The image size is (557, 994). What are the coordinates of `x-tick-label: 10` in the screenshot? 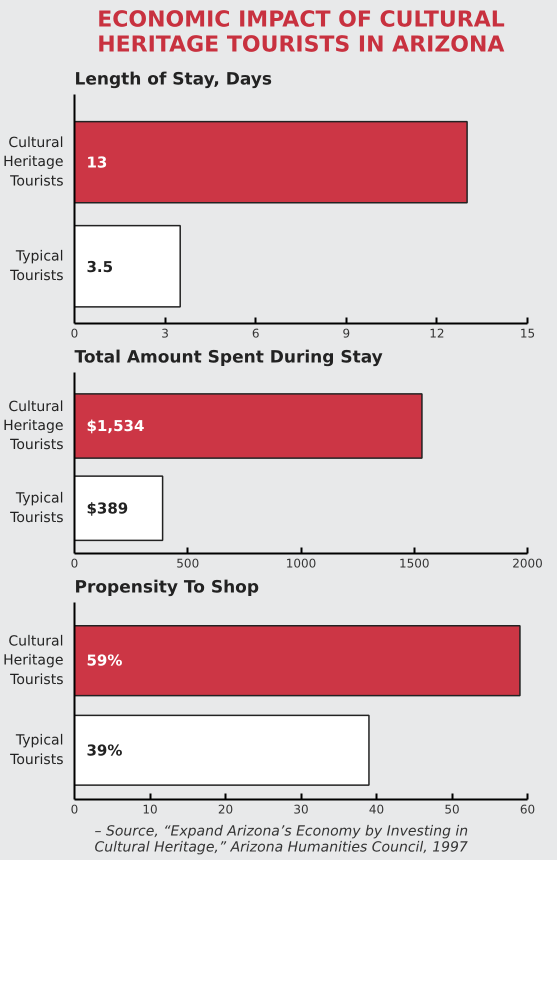 It's located at (150, 809).